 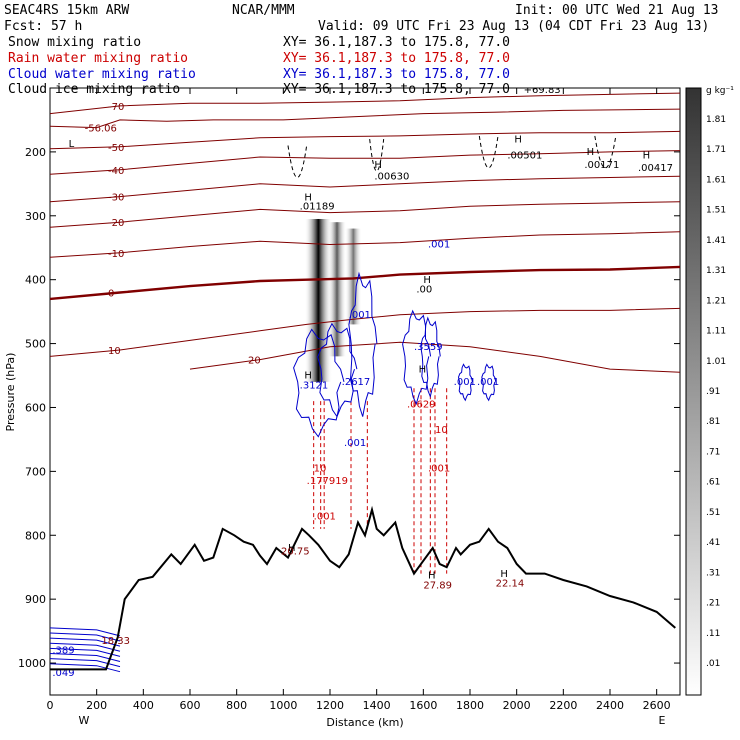 What do you see at coordinates (325, 516) in the screenshot?
I see `rain-water-label: .001` at bounding box center [325, 516].